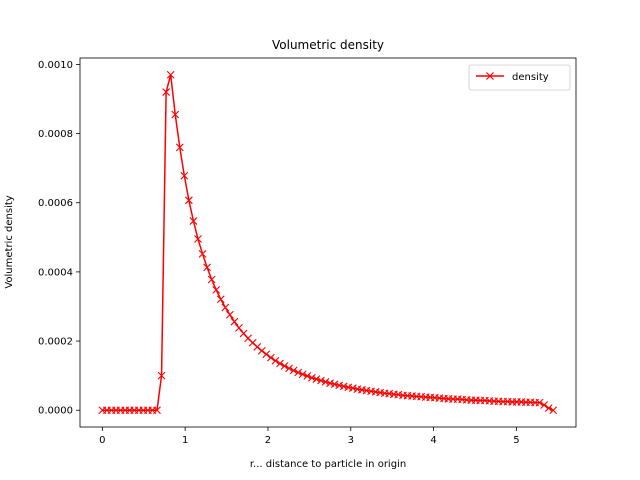 This screenshot has width=640, height=480. Describe the element at coordinates (55, 134) in the screenshot. I see `y-tick-label: 0.0008` at that location.